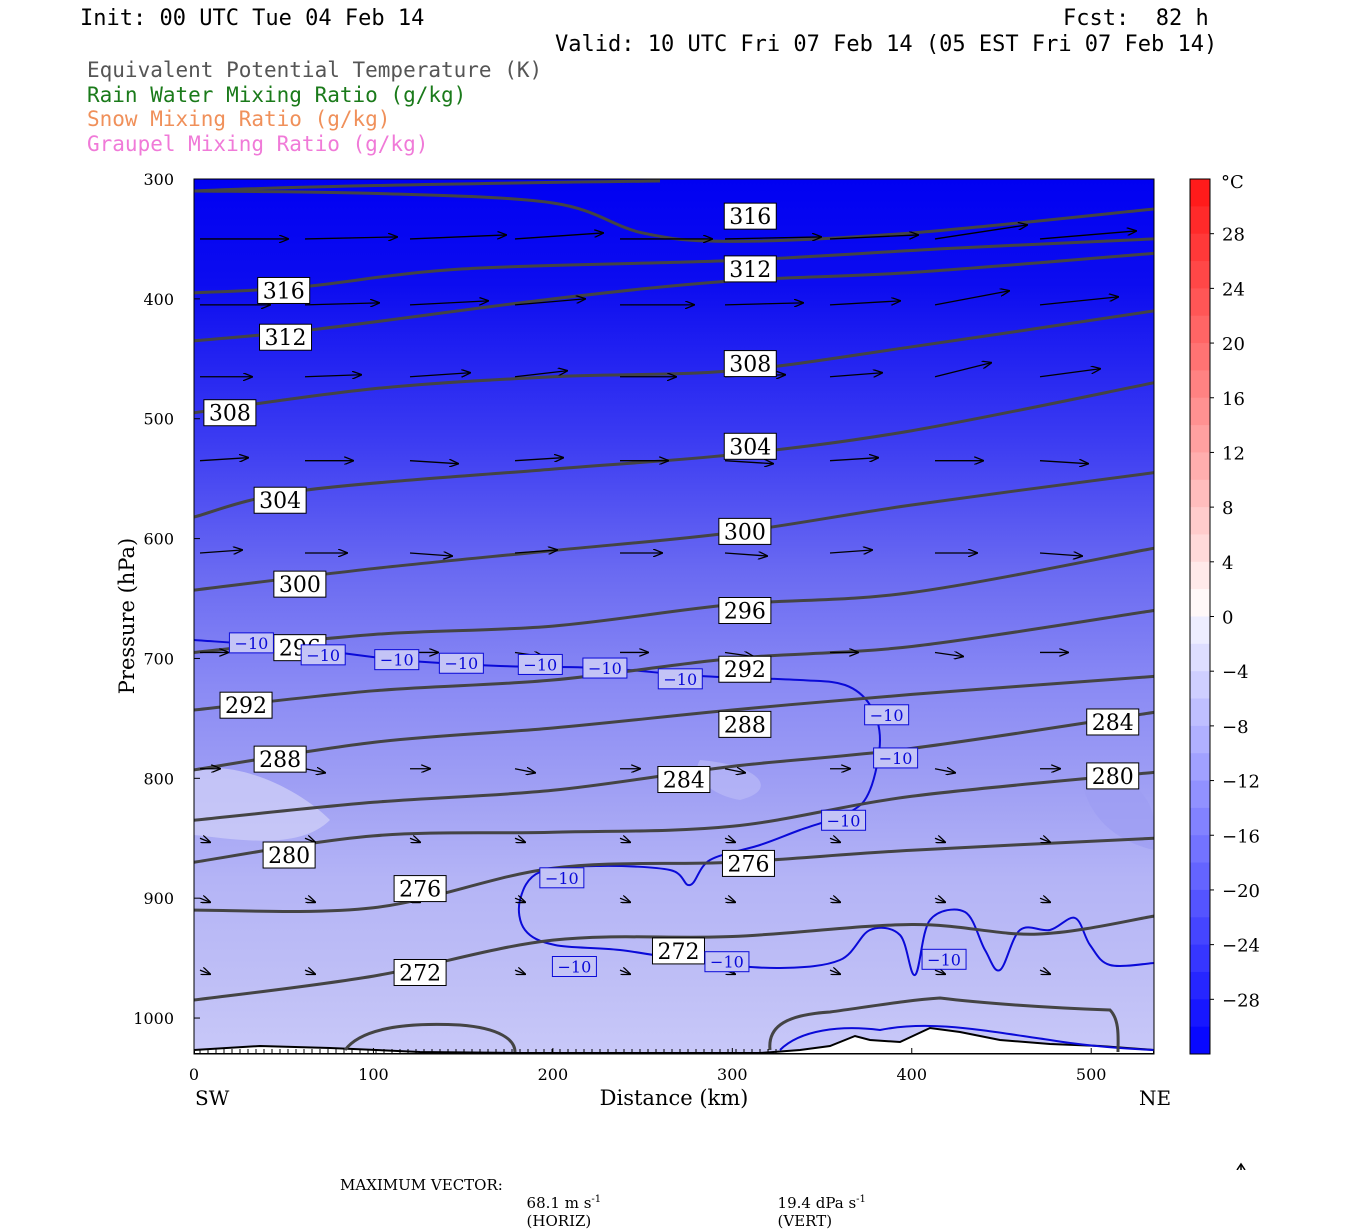  What do you see at coordinates (246, 706) in the screenshot?
I see `theta-e-label-text: 292` at bounding box center [246, 706].